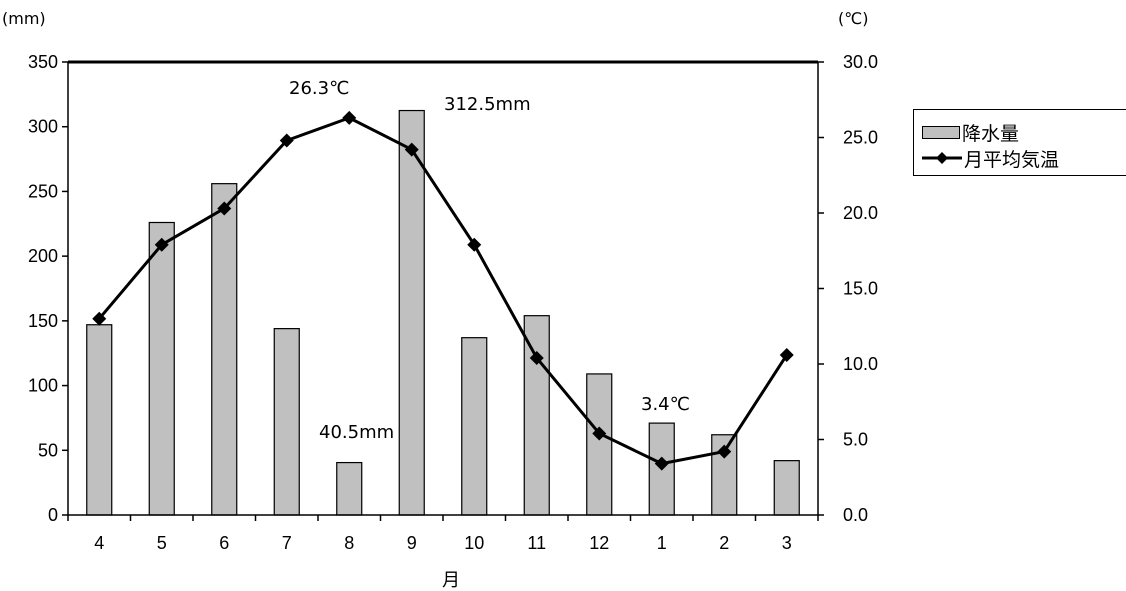 This screenshot has height=591, width=1126. Describe the element at coordinates (48, 450) in the screenshot. I see `y-left-tick-label: 50` at that location.